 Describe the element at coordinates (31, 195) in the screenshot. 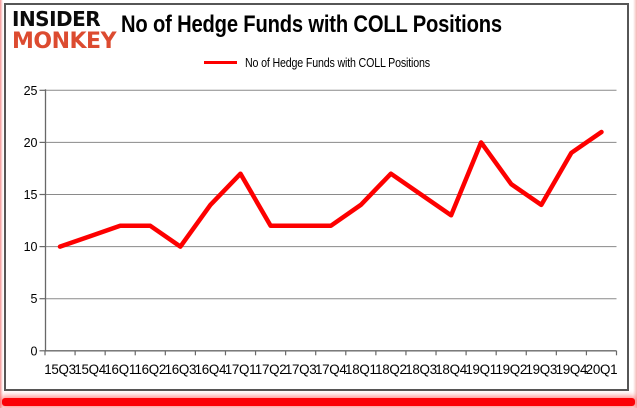

I see `y-axis-label: 15` at that location.